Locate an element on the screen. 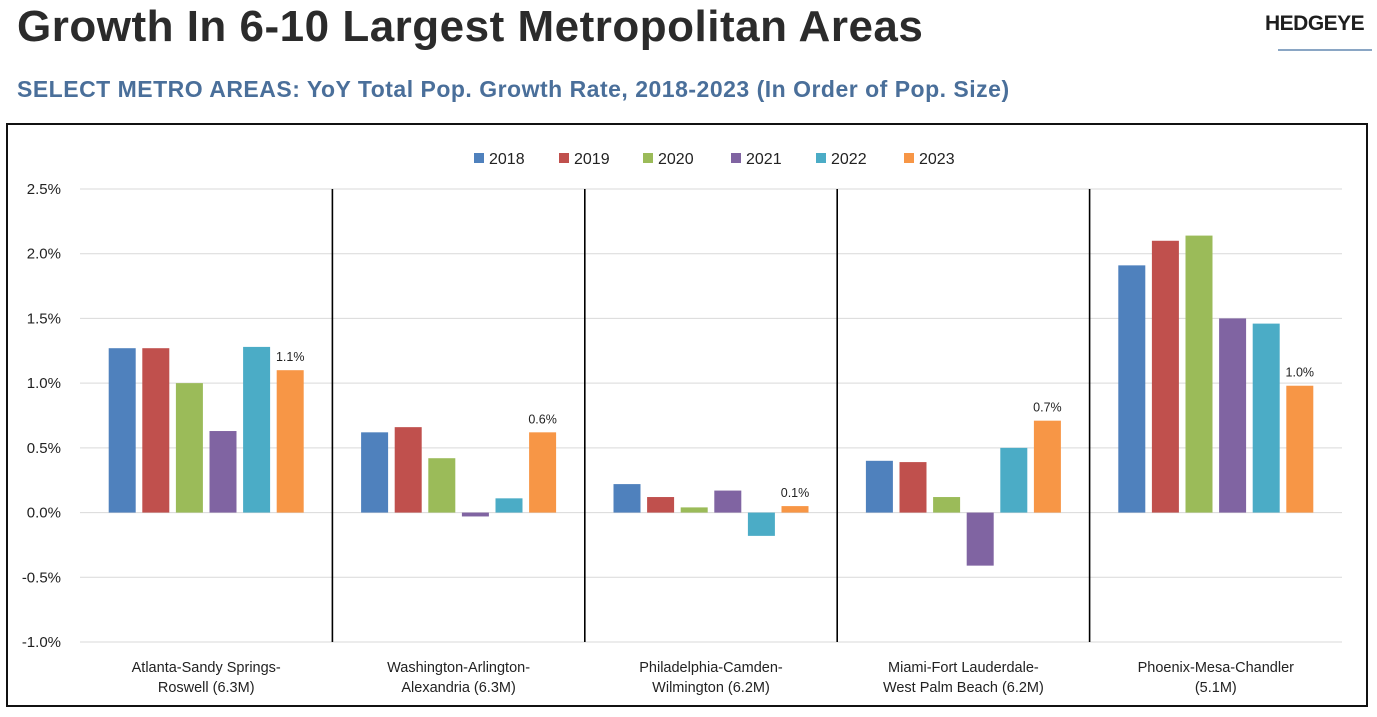  category-label: Alexandria (6.3M) is located at coordinates (458, 688).